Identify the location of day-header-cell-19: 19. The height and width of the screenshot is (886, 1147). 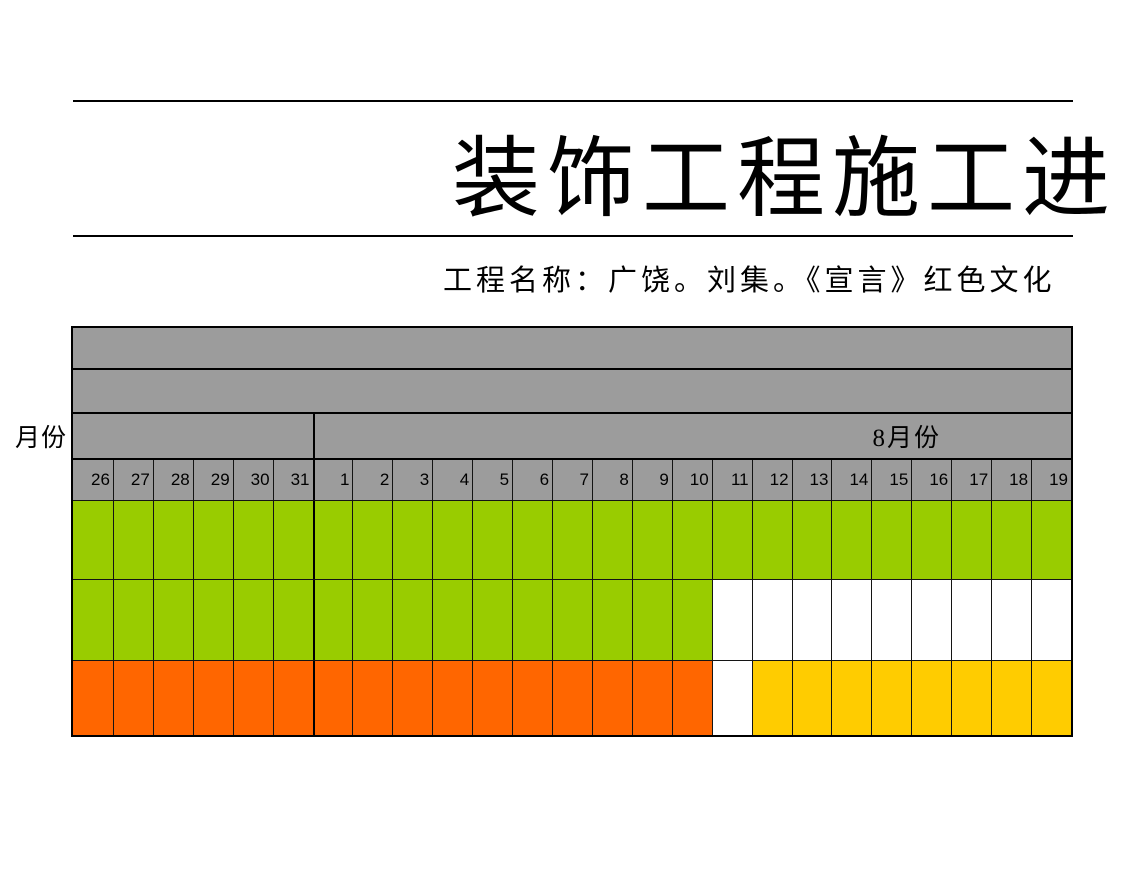
(1051, 480).